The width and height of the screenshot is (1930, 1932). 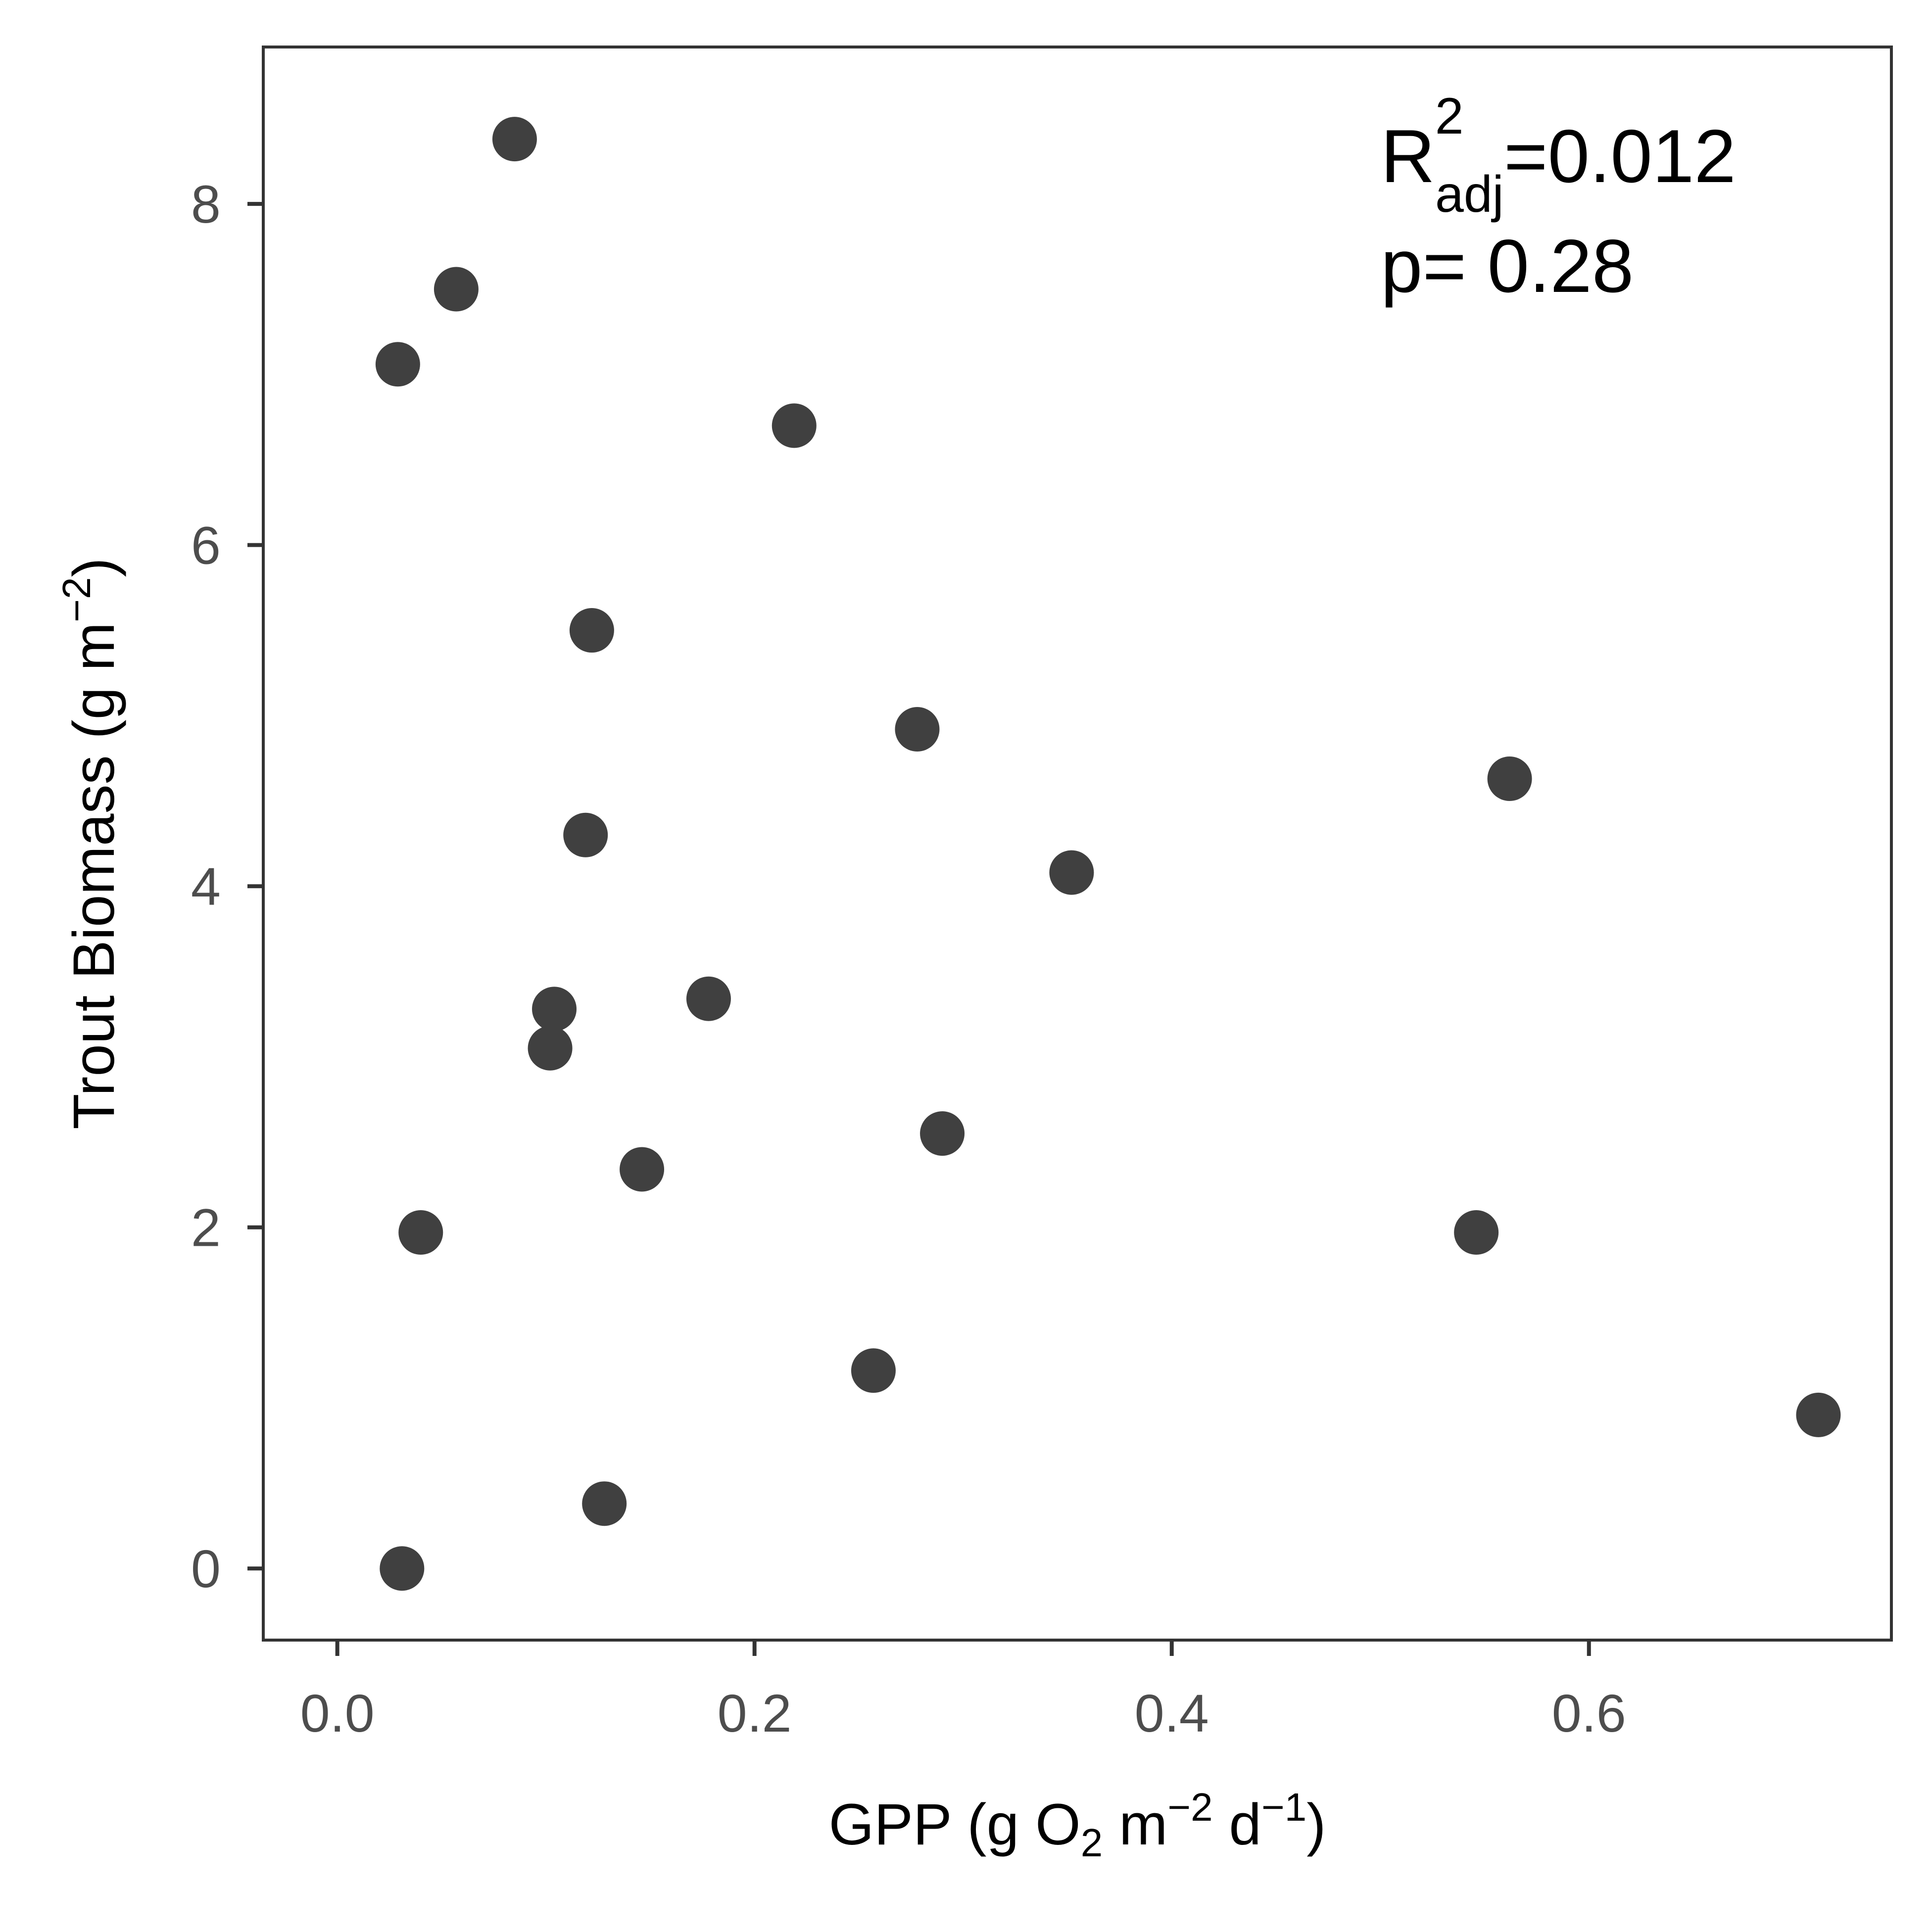 I want to click on x-tick-label: 0.4, so click(x=1172, y=1713).